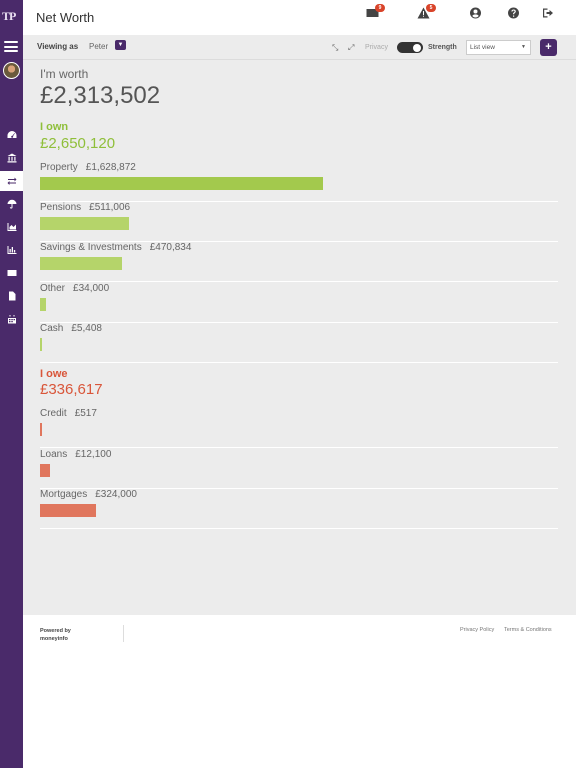  I want to click on help-button, so click(515, 13).